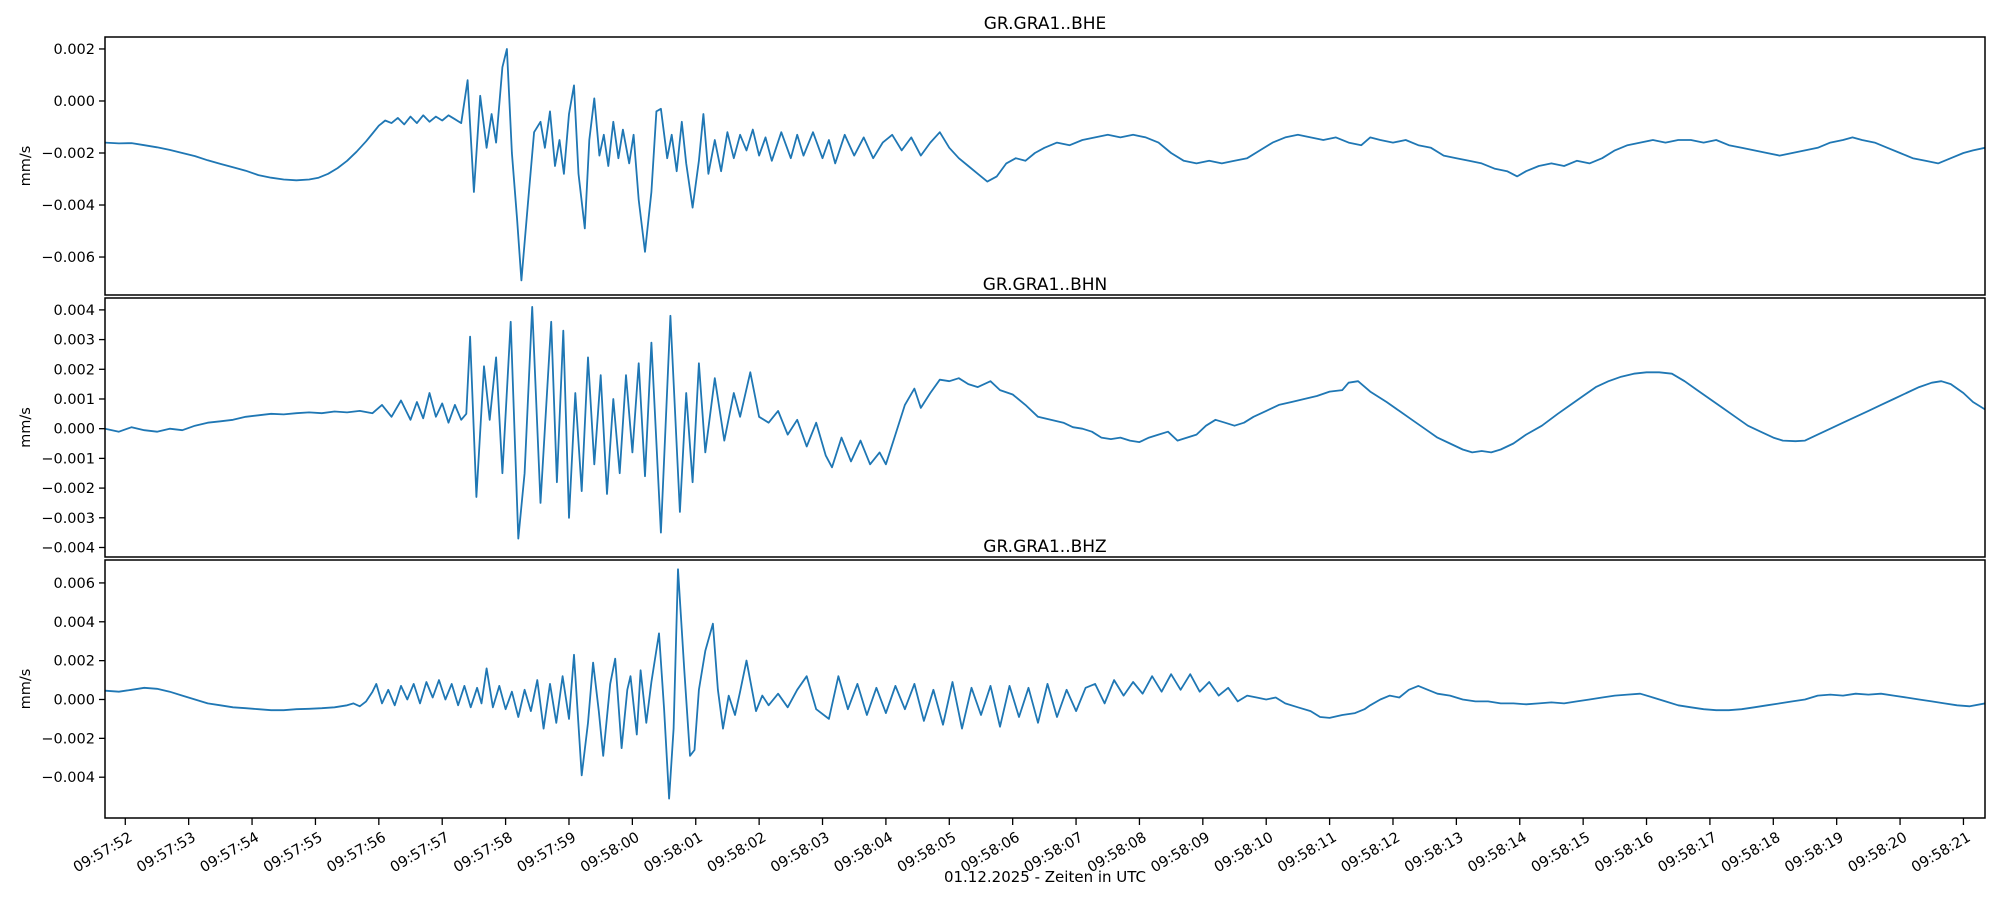 Image resolution: width=2000 pixels, height=904 pixels. I want to click on panel-title: GR.GRA1..BHZ, so click(1044, 547).